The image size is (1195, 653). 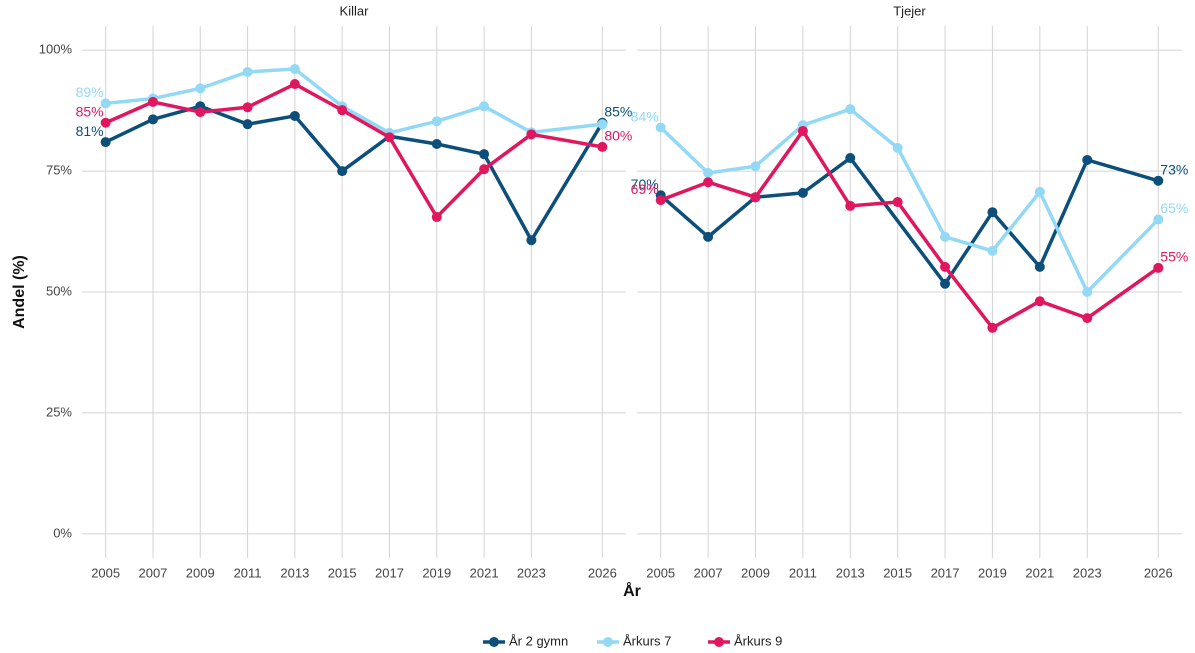 I want to click on panel-title: Tjejer, so click(x=909, y=10).